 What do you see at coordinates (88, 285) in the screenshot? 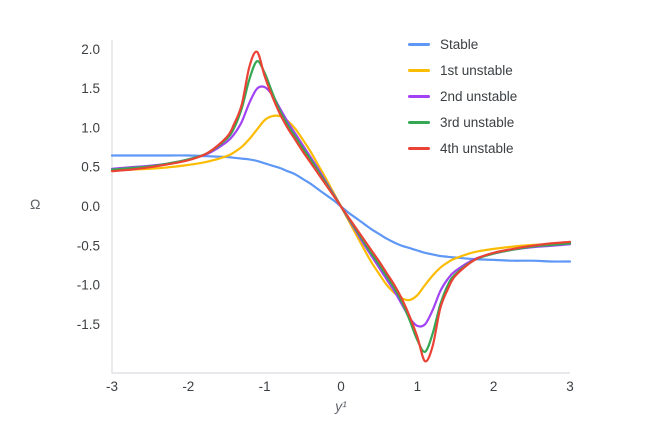
I see `y-tick-label: -1.0` at bounding box center [88, 285].